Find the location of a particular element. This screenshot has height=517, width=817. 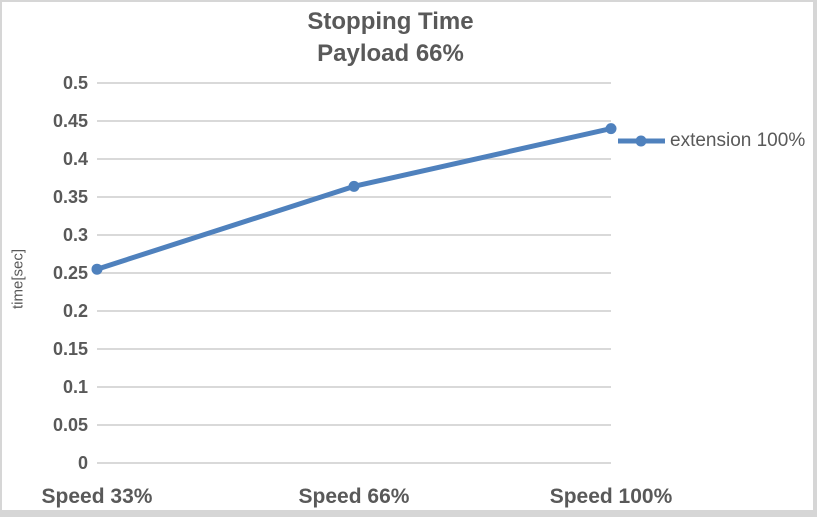

y-axis-tick-label: 0.25 is located at coordinates (70, 273).